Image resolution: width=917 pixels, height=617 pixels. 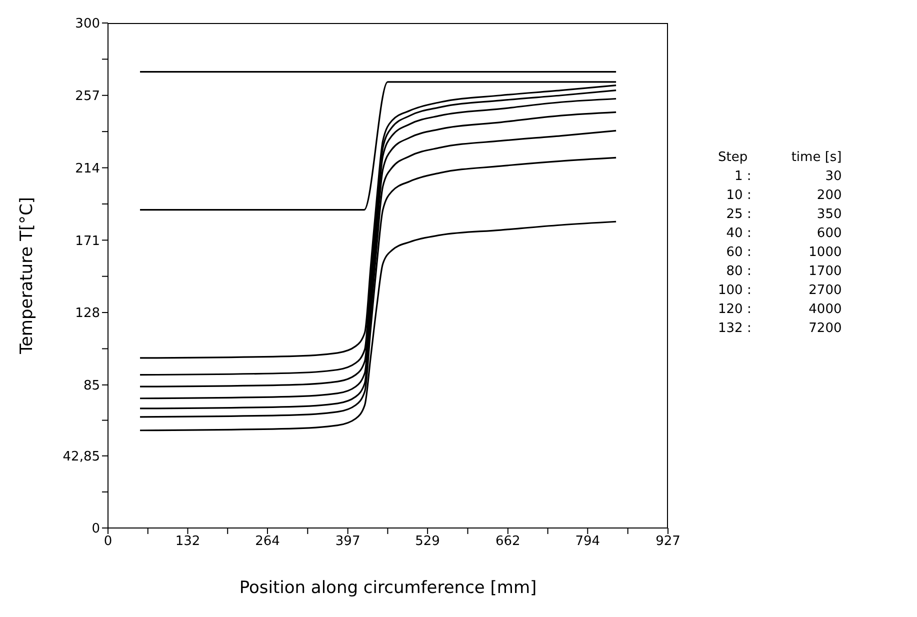 I want to click on y-tick-label: 257, so click(x=87, y=96).